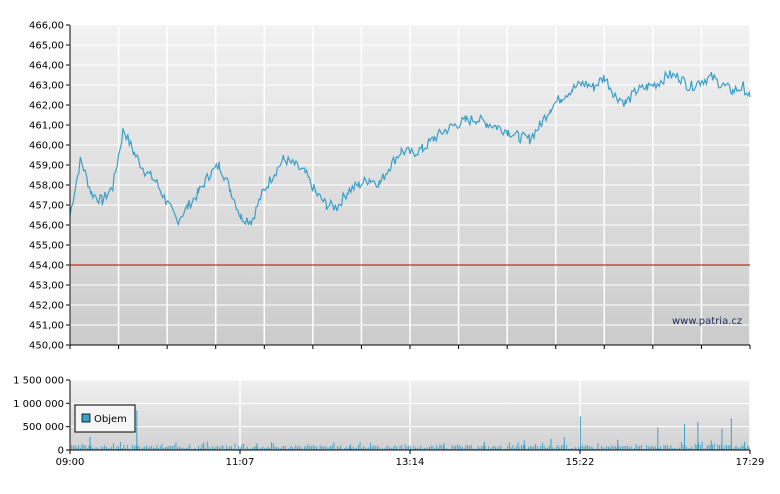 The height and width of the screenshot is (494, 780). I want to click on price-y-tick-label: 456,00, so click(46, 226).